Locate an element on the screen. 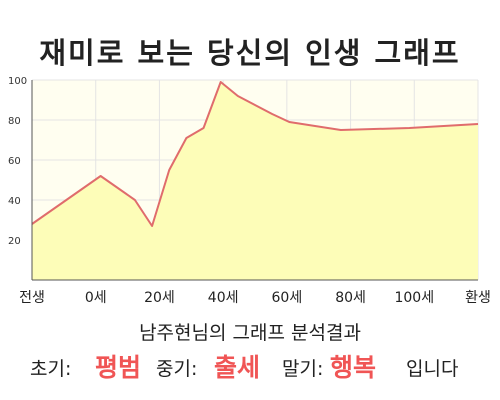  chart-title: 재미로 보는 당신의 인생 그래프 is located at coordinates (250, 53).